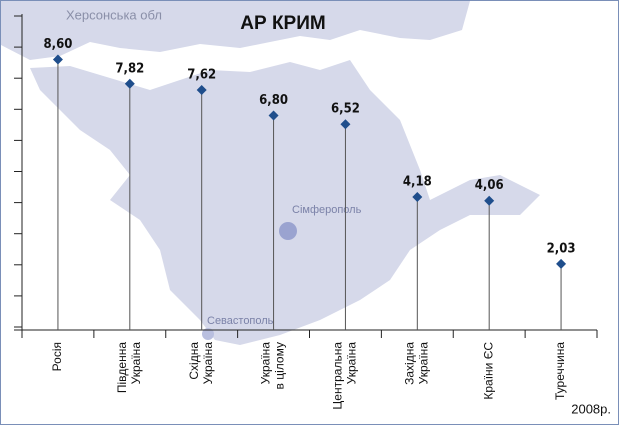 The image size is (619, 425). What do you see at coordinates (561, 248) in the screenshot?
I see `value-label: 2,03` at bounding box center [561, 248].